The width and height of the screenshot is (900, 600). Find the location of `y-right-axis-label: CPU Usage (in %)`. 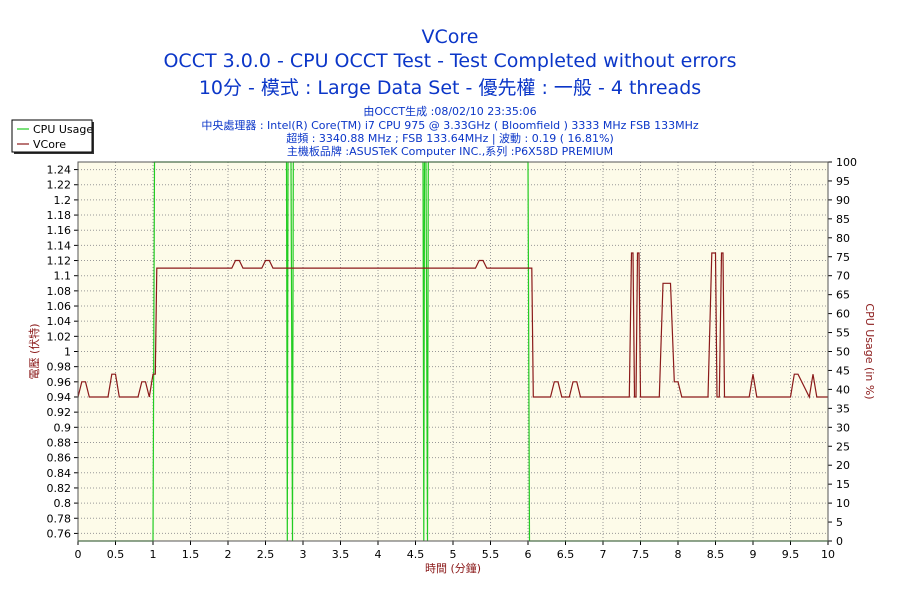

y-right-axis-label: CPU Usage (in %) is located at coordinates (869, 351).